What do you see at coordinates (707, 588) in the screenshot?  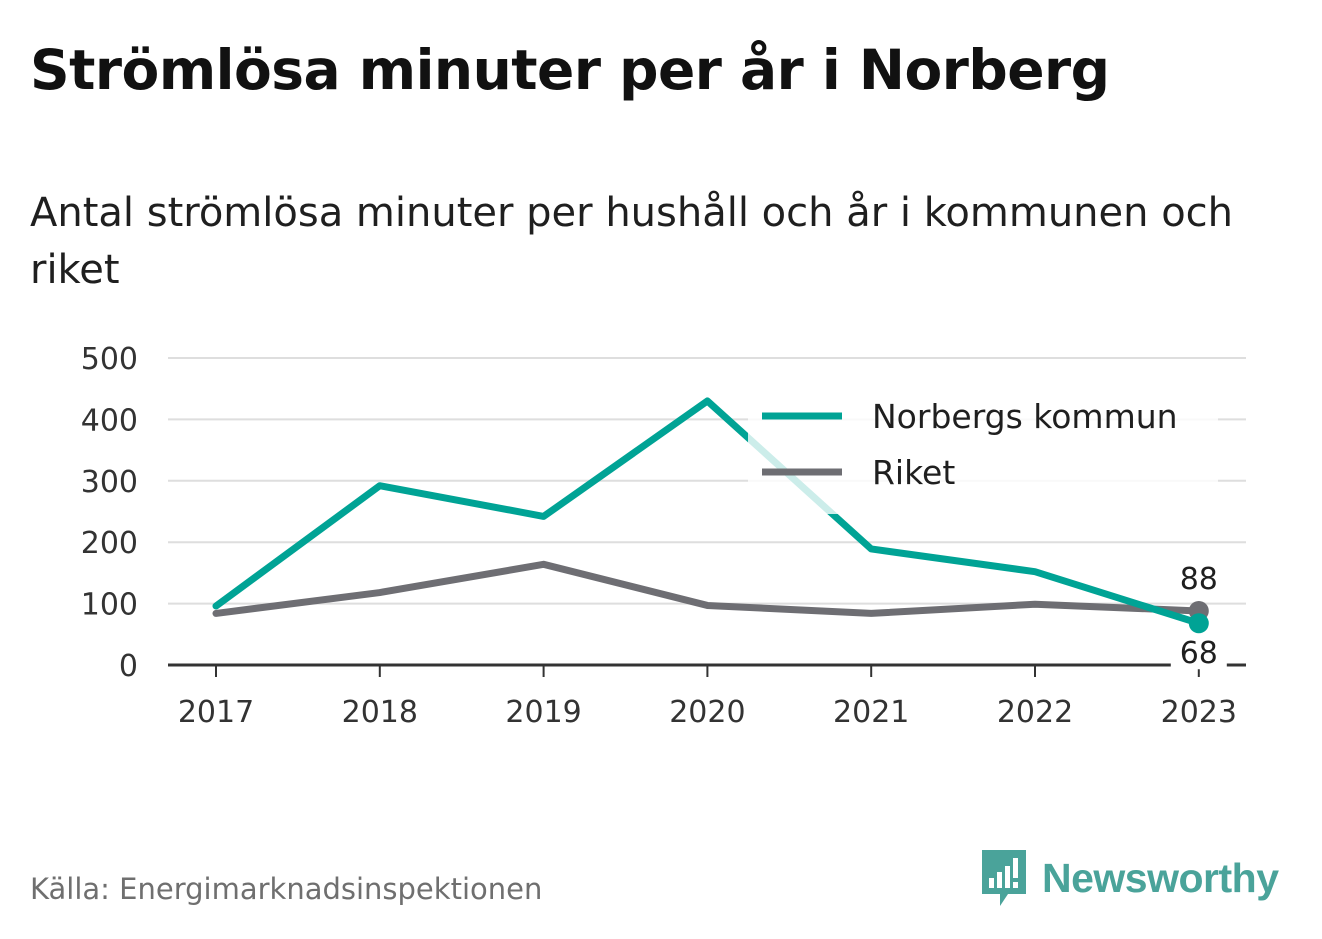 I see `series-line` at bounding box center [707, 588].